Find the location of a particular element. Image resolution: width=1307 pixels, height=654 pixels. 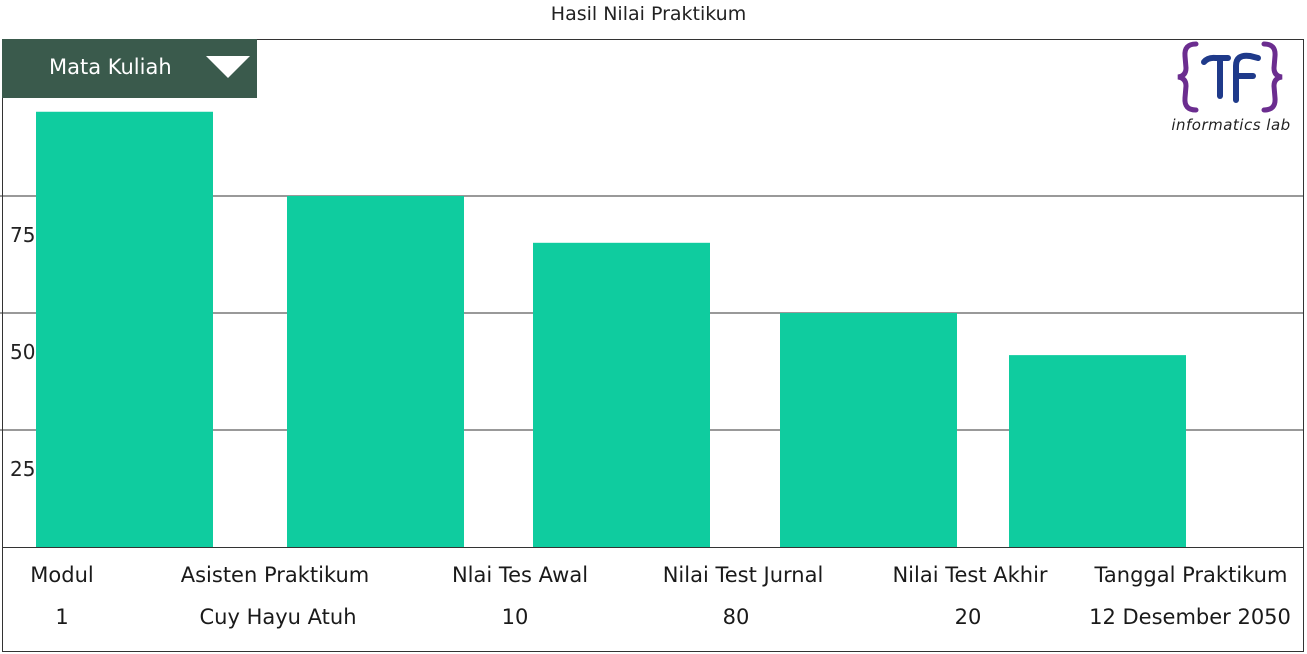

test-akhir-label: Nilai Test Akhir is located at coordinates (970, 575).